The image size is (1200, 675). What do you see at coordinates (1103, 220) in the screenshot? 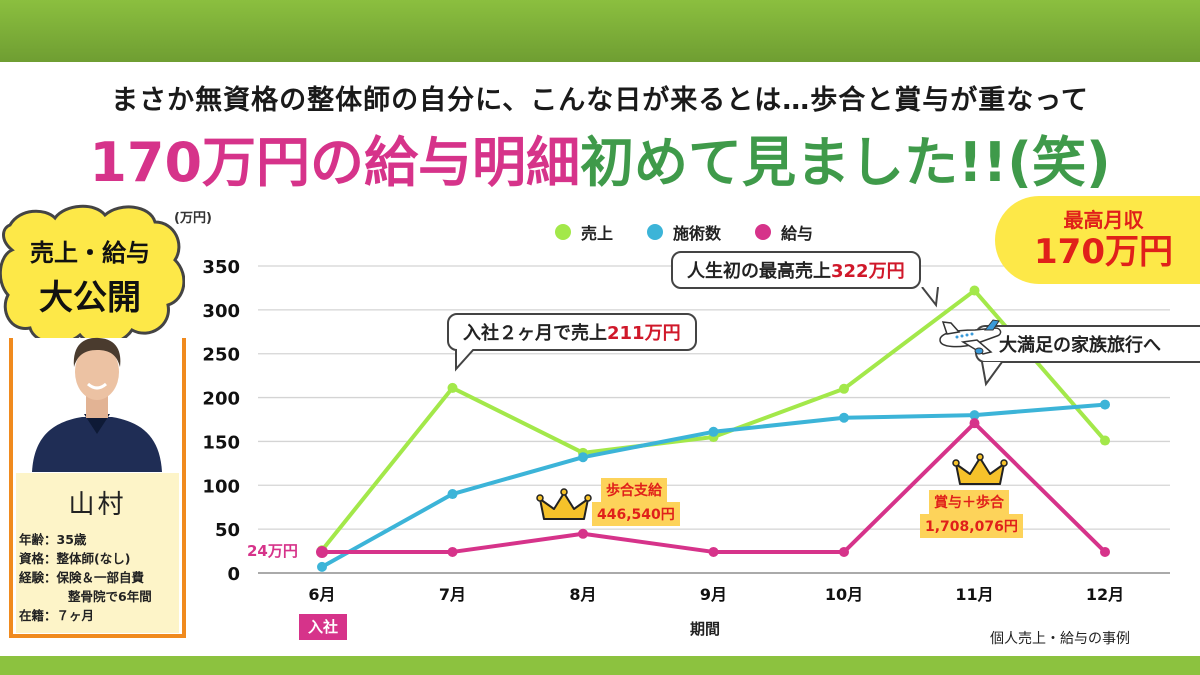
I see `max-income-label: 最高月収` at bounding box center [1103, 220].